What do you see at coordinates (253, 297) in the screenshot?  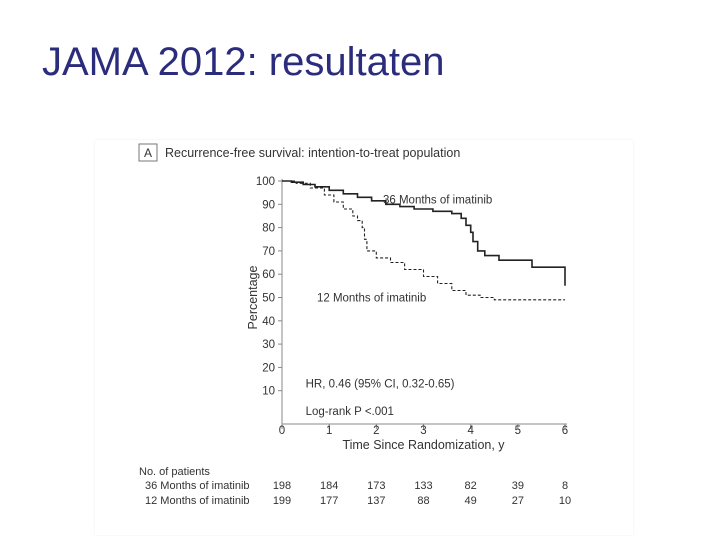 I see `y-axis-title: Percentage` at bounding box center [253, 297].